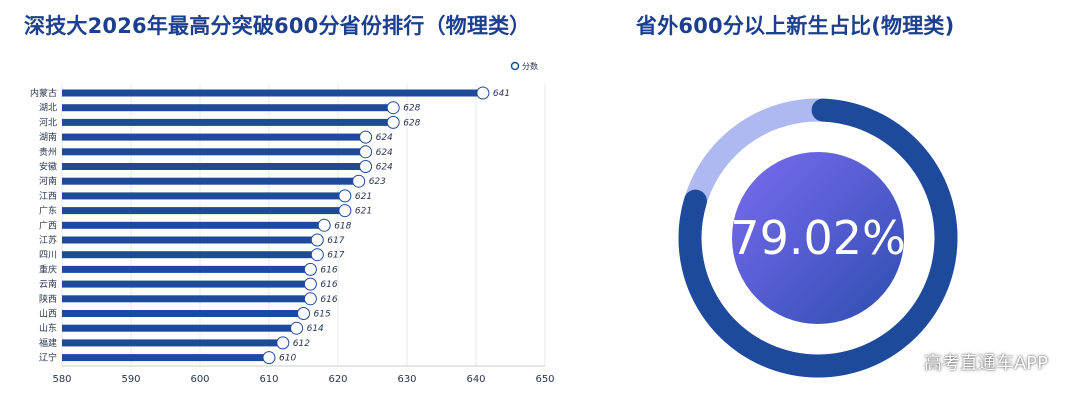  I want to click on x-tick-label: 620, so click(337, 379).